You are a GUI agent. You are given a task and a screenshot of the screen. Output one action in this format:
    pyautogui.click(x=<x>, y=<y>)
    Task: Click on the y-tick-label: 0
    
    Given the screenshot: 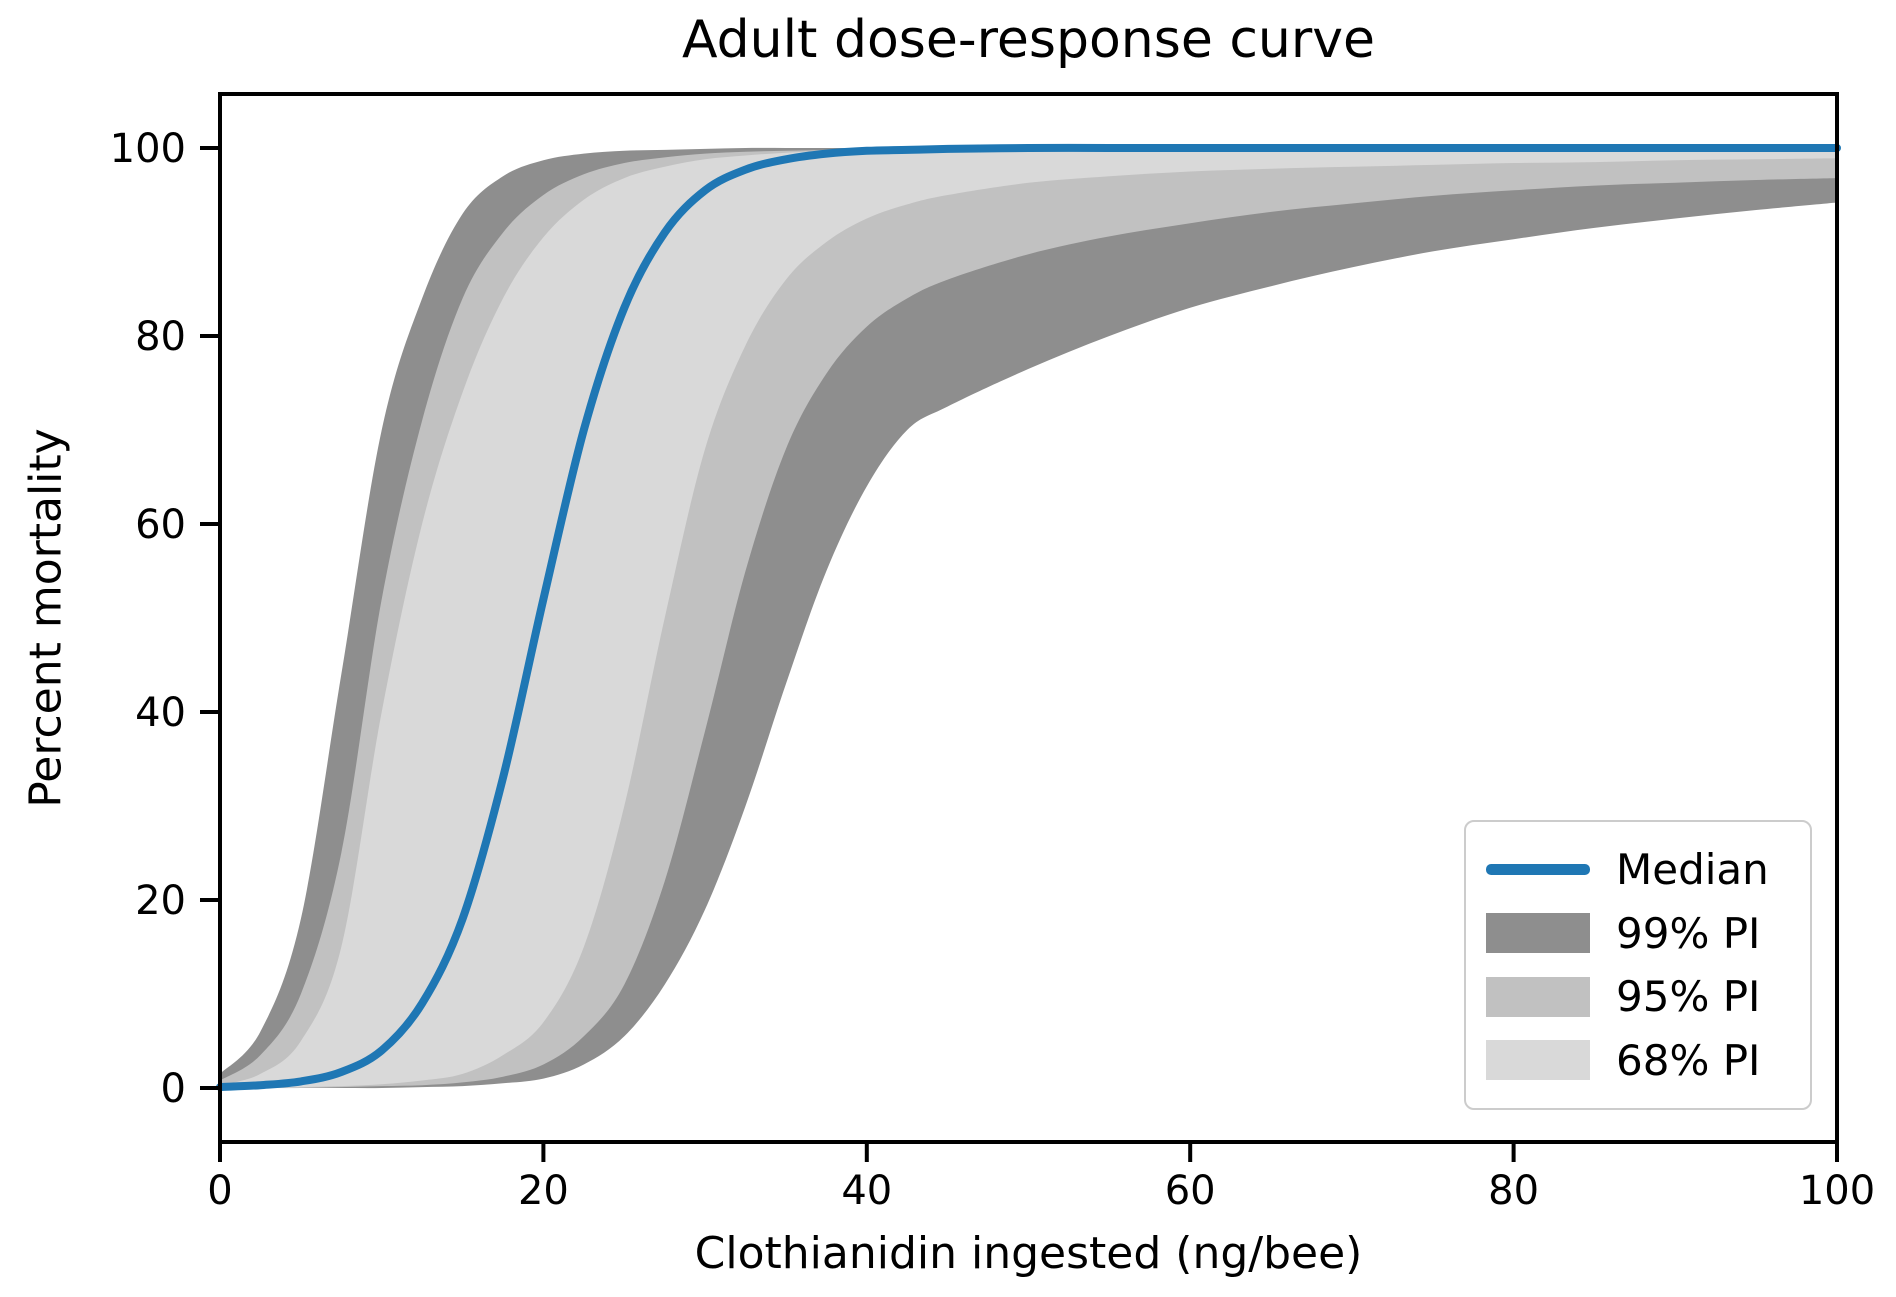 What is the action you would take?
    pyautogui.click(x=173, y=1089)
    